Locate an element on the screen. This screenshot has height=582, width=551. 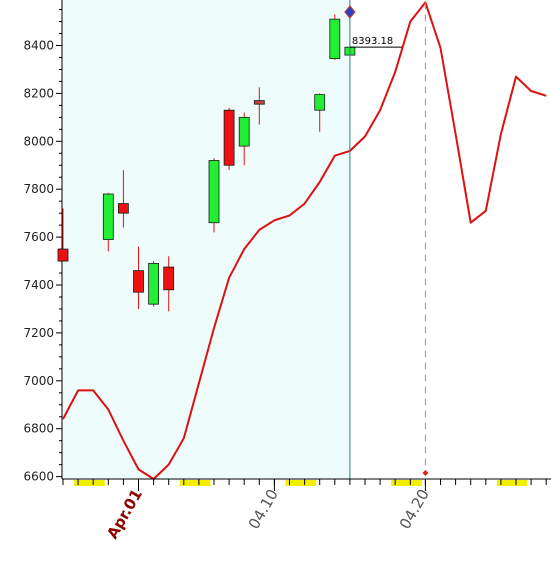
y-tick-label: 7000 is located at coordinates (38, 381).